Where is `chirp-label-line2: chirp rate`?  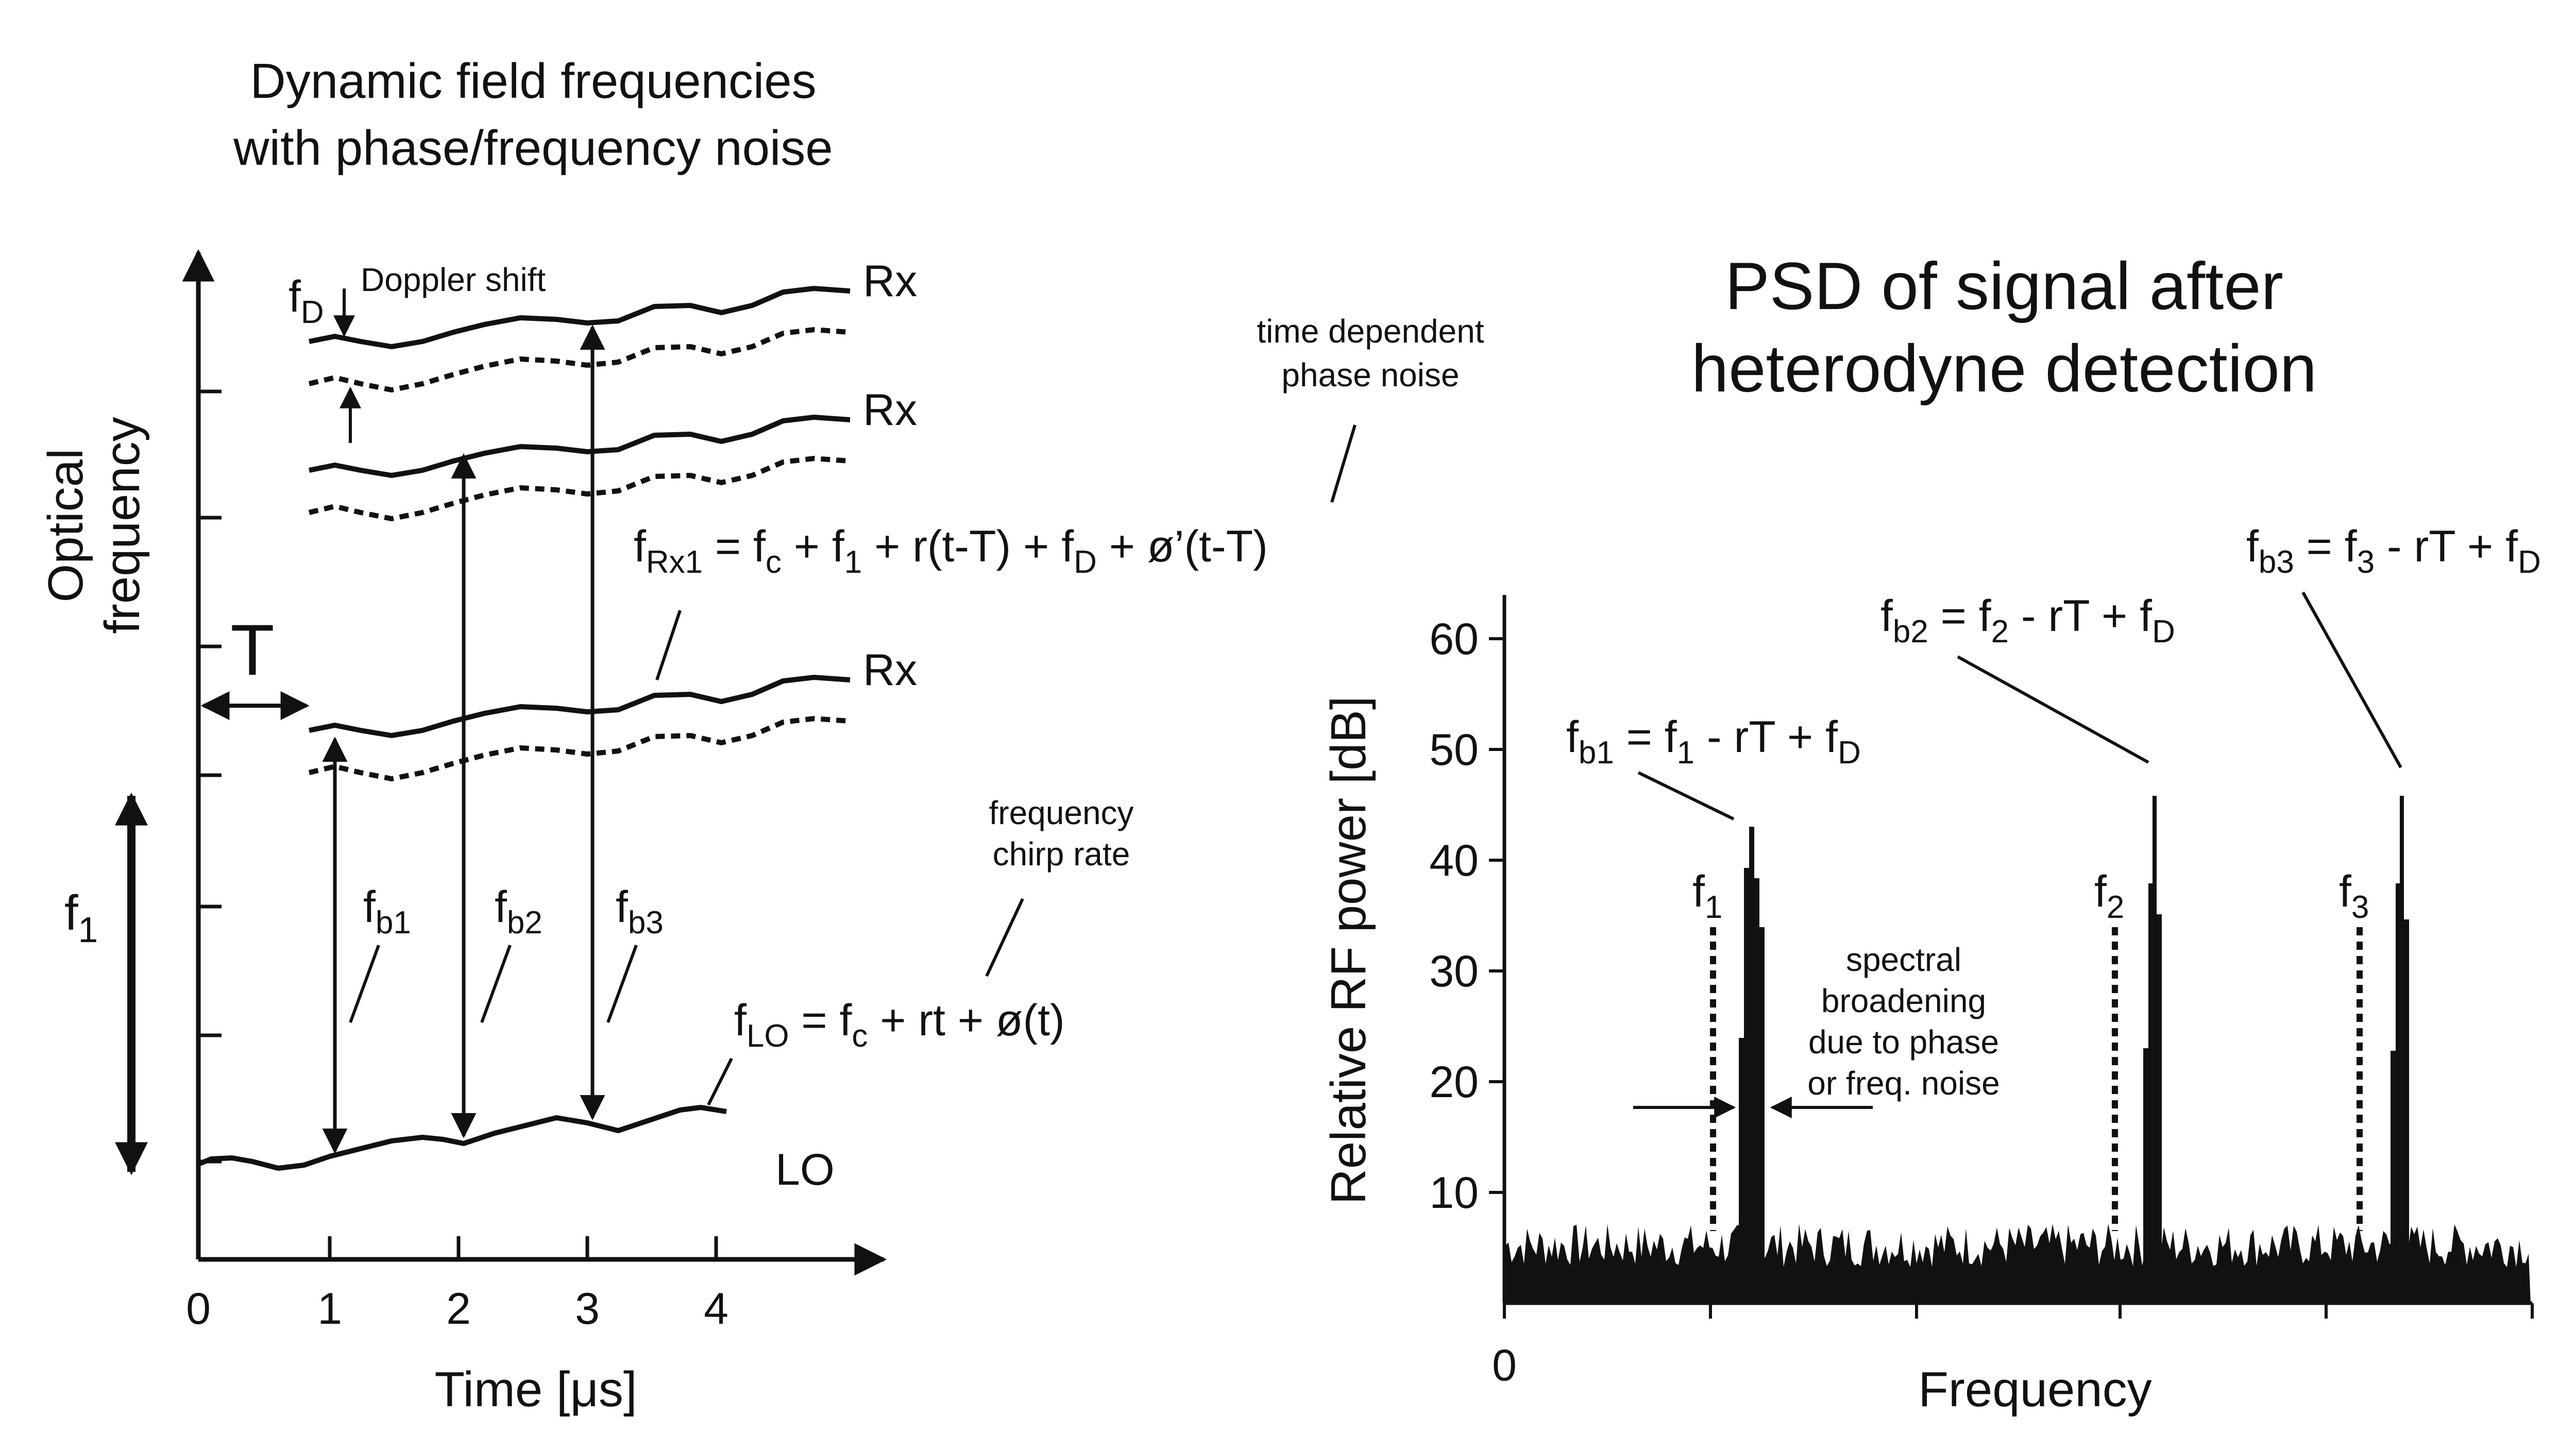
chirp-label-line2: chirp rate is located at coordinates (1062, 854).